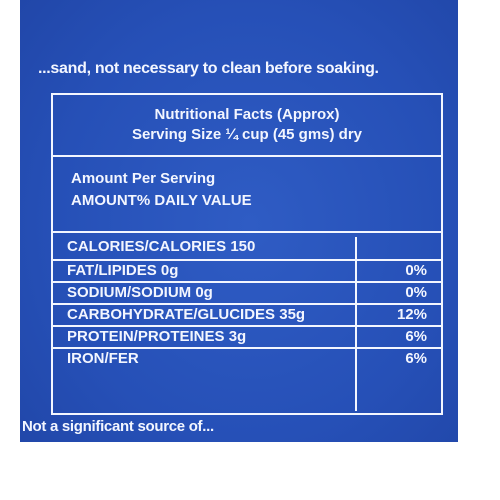 Image resolution: width=500 pixels, height=500 pixels. I want to click on nutrient-row: CALORIES/CALORIES 150, so click(247, 248).